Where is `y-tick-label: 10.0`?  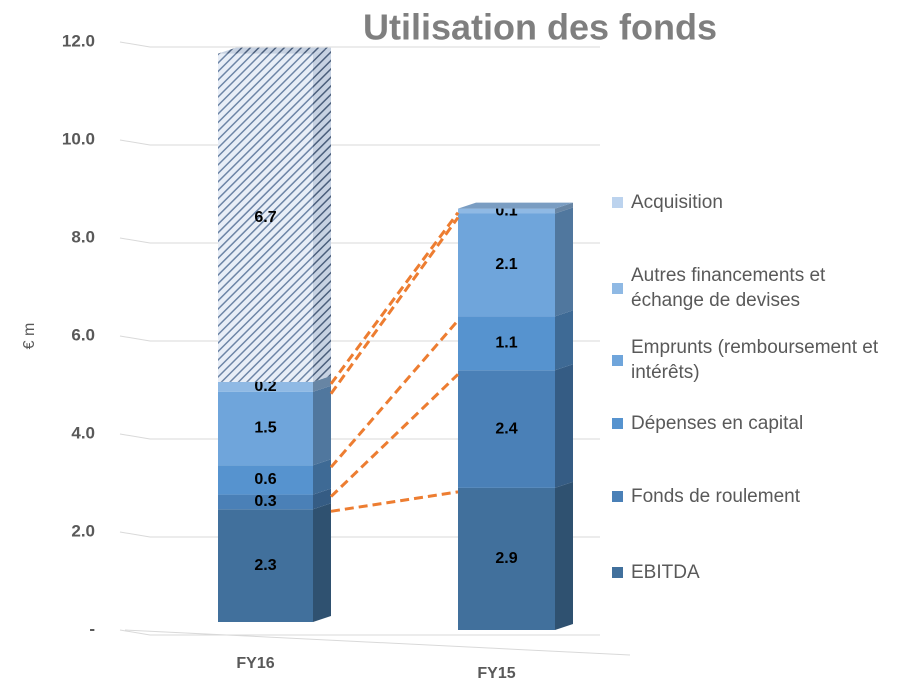
y-tick-label: 10.0 is located at coordinates (78, 138).